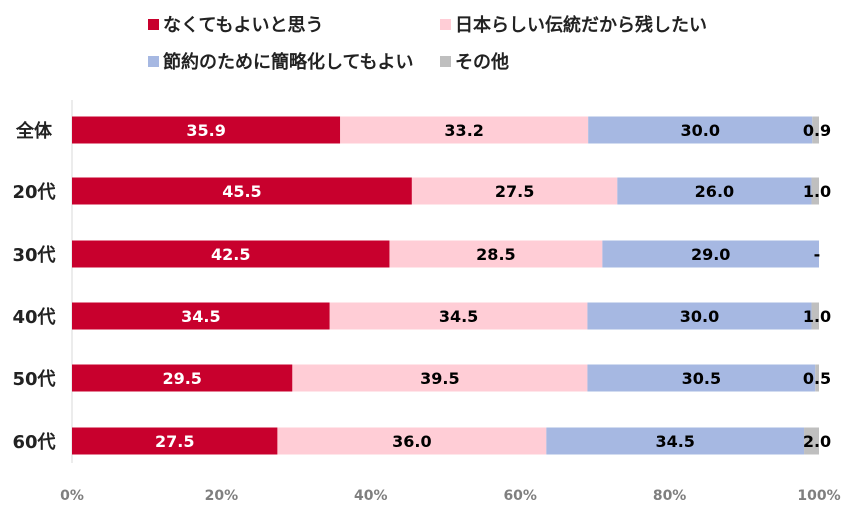 The image size is (864, 520). Describe the element at coordinates (450, 496) in the screenshot. I see `x-axis-ticks: 0% 20% 40% 60% 80% 100%` at that location.